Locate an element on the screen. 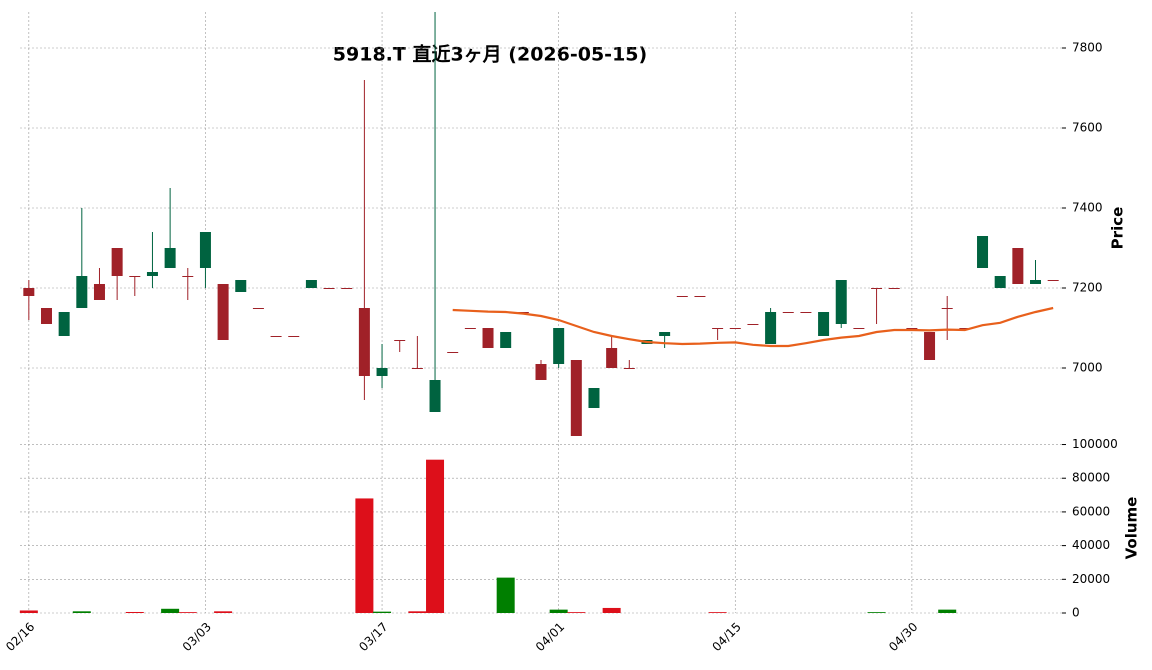 This screenshot has height=670, width=1152. y-tick-label: 80000 is located at coordinates (1091, 478).